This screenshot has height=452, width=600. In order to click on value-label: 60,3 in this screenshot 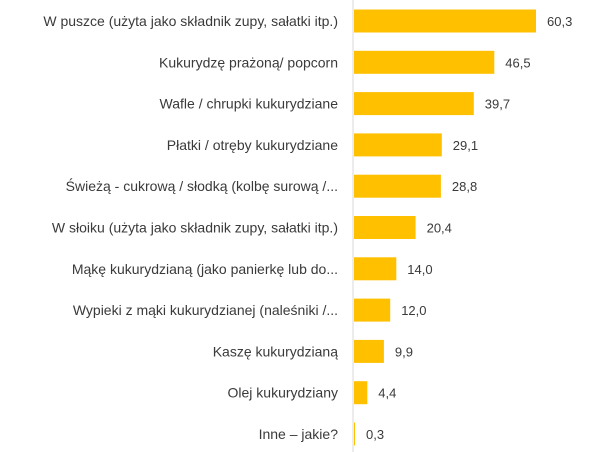, I will do `click(559, 21)`.